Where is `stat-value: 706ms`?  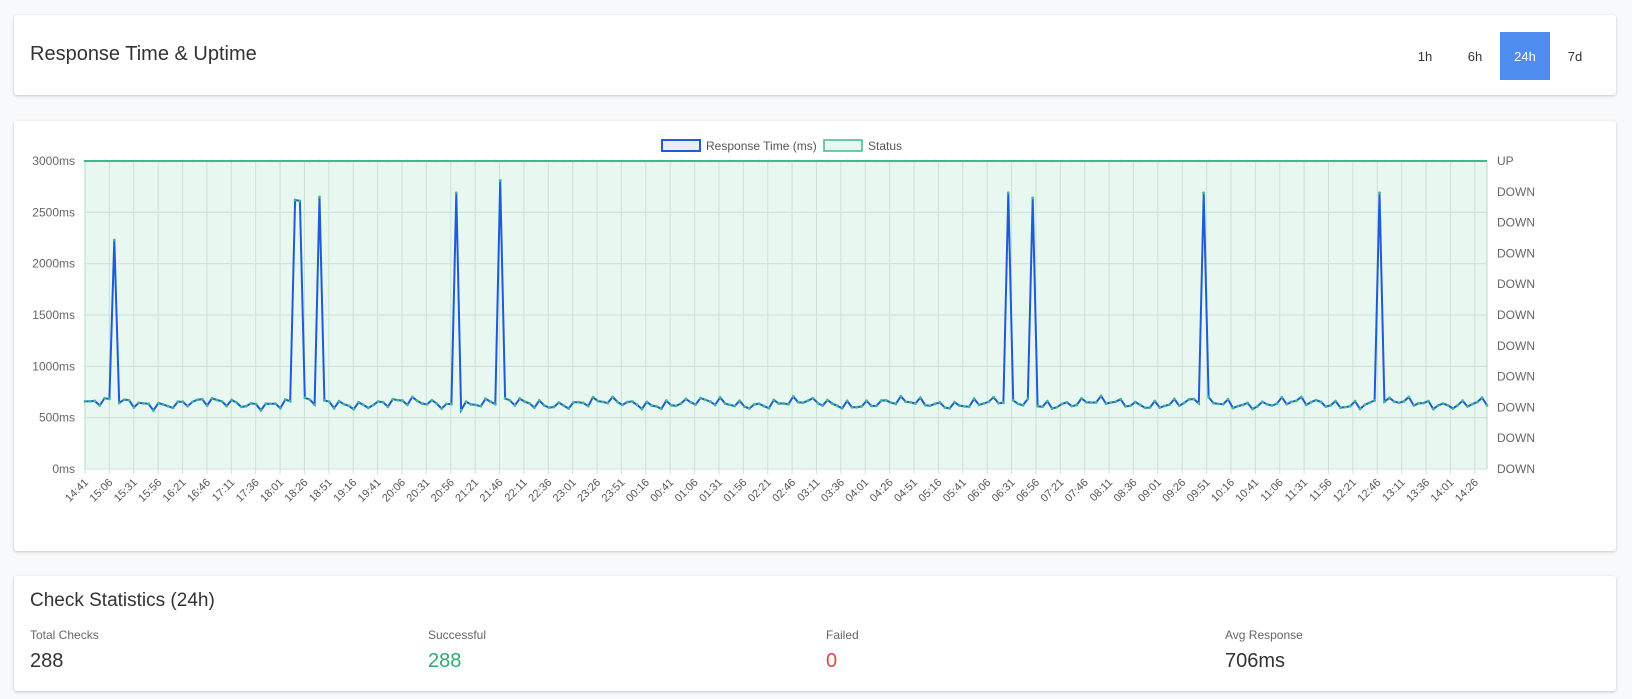
stat-value: 706ms is located at coordinates (1255, 661).